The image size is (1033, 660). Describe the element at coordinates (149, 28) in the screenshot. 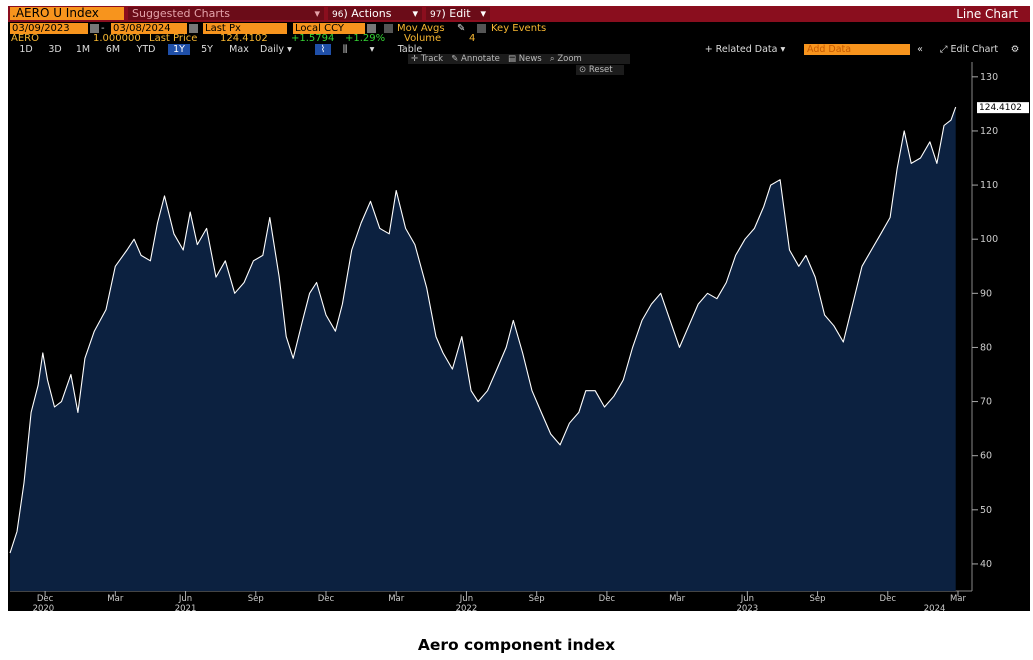

I see `end-date-field: 03/08/2024` at that location.